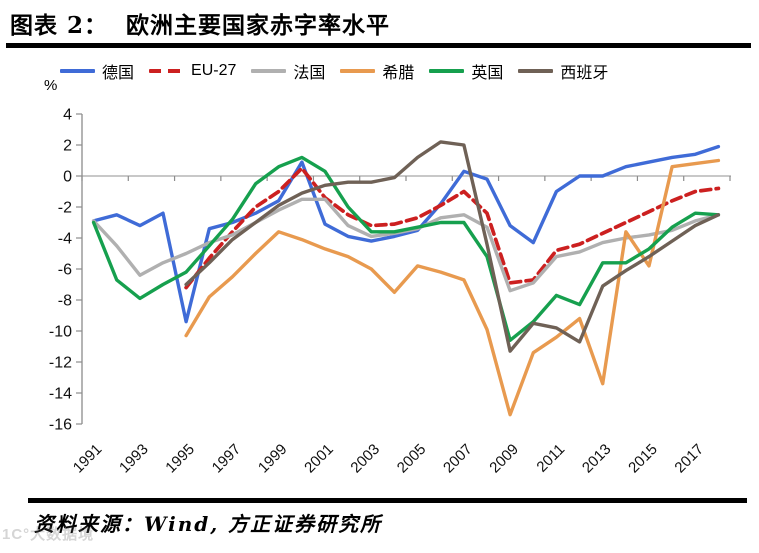 This screenshot has width=759, height=553. Describe the element at coordinates (67, 177) in the screenshot. I see `y-tick-label: 0` at that location.